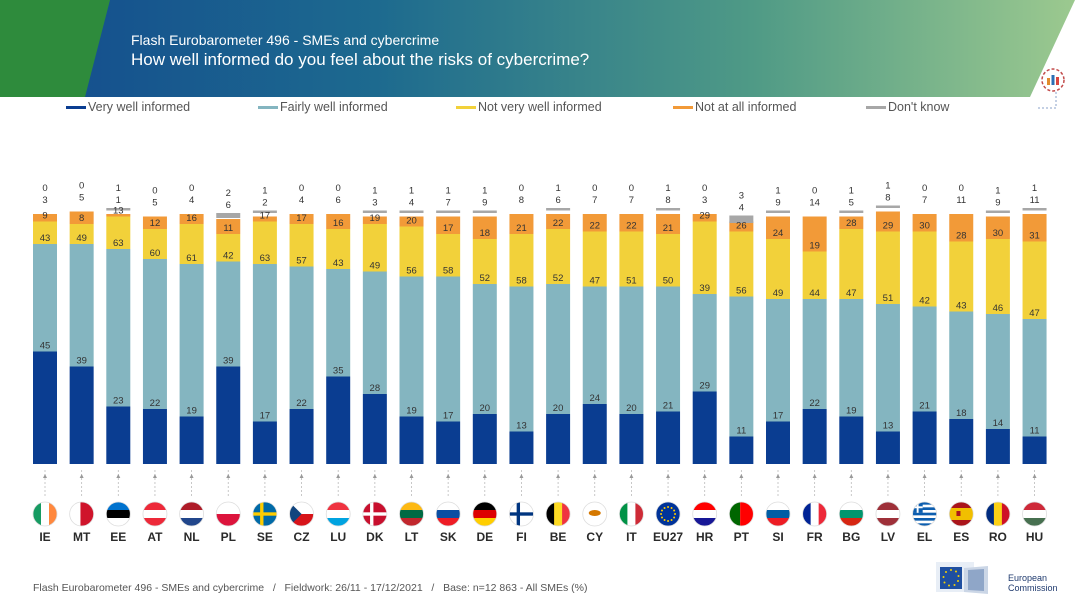 Image resolution: width=1080 pixels, height=607 pixels. I want to click on bar-lv-not-at-all, so click(887, 221).